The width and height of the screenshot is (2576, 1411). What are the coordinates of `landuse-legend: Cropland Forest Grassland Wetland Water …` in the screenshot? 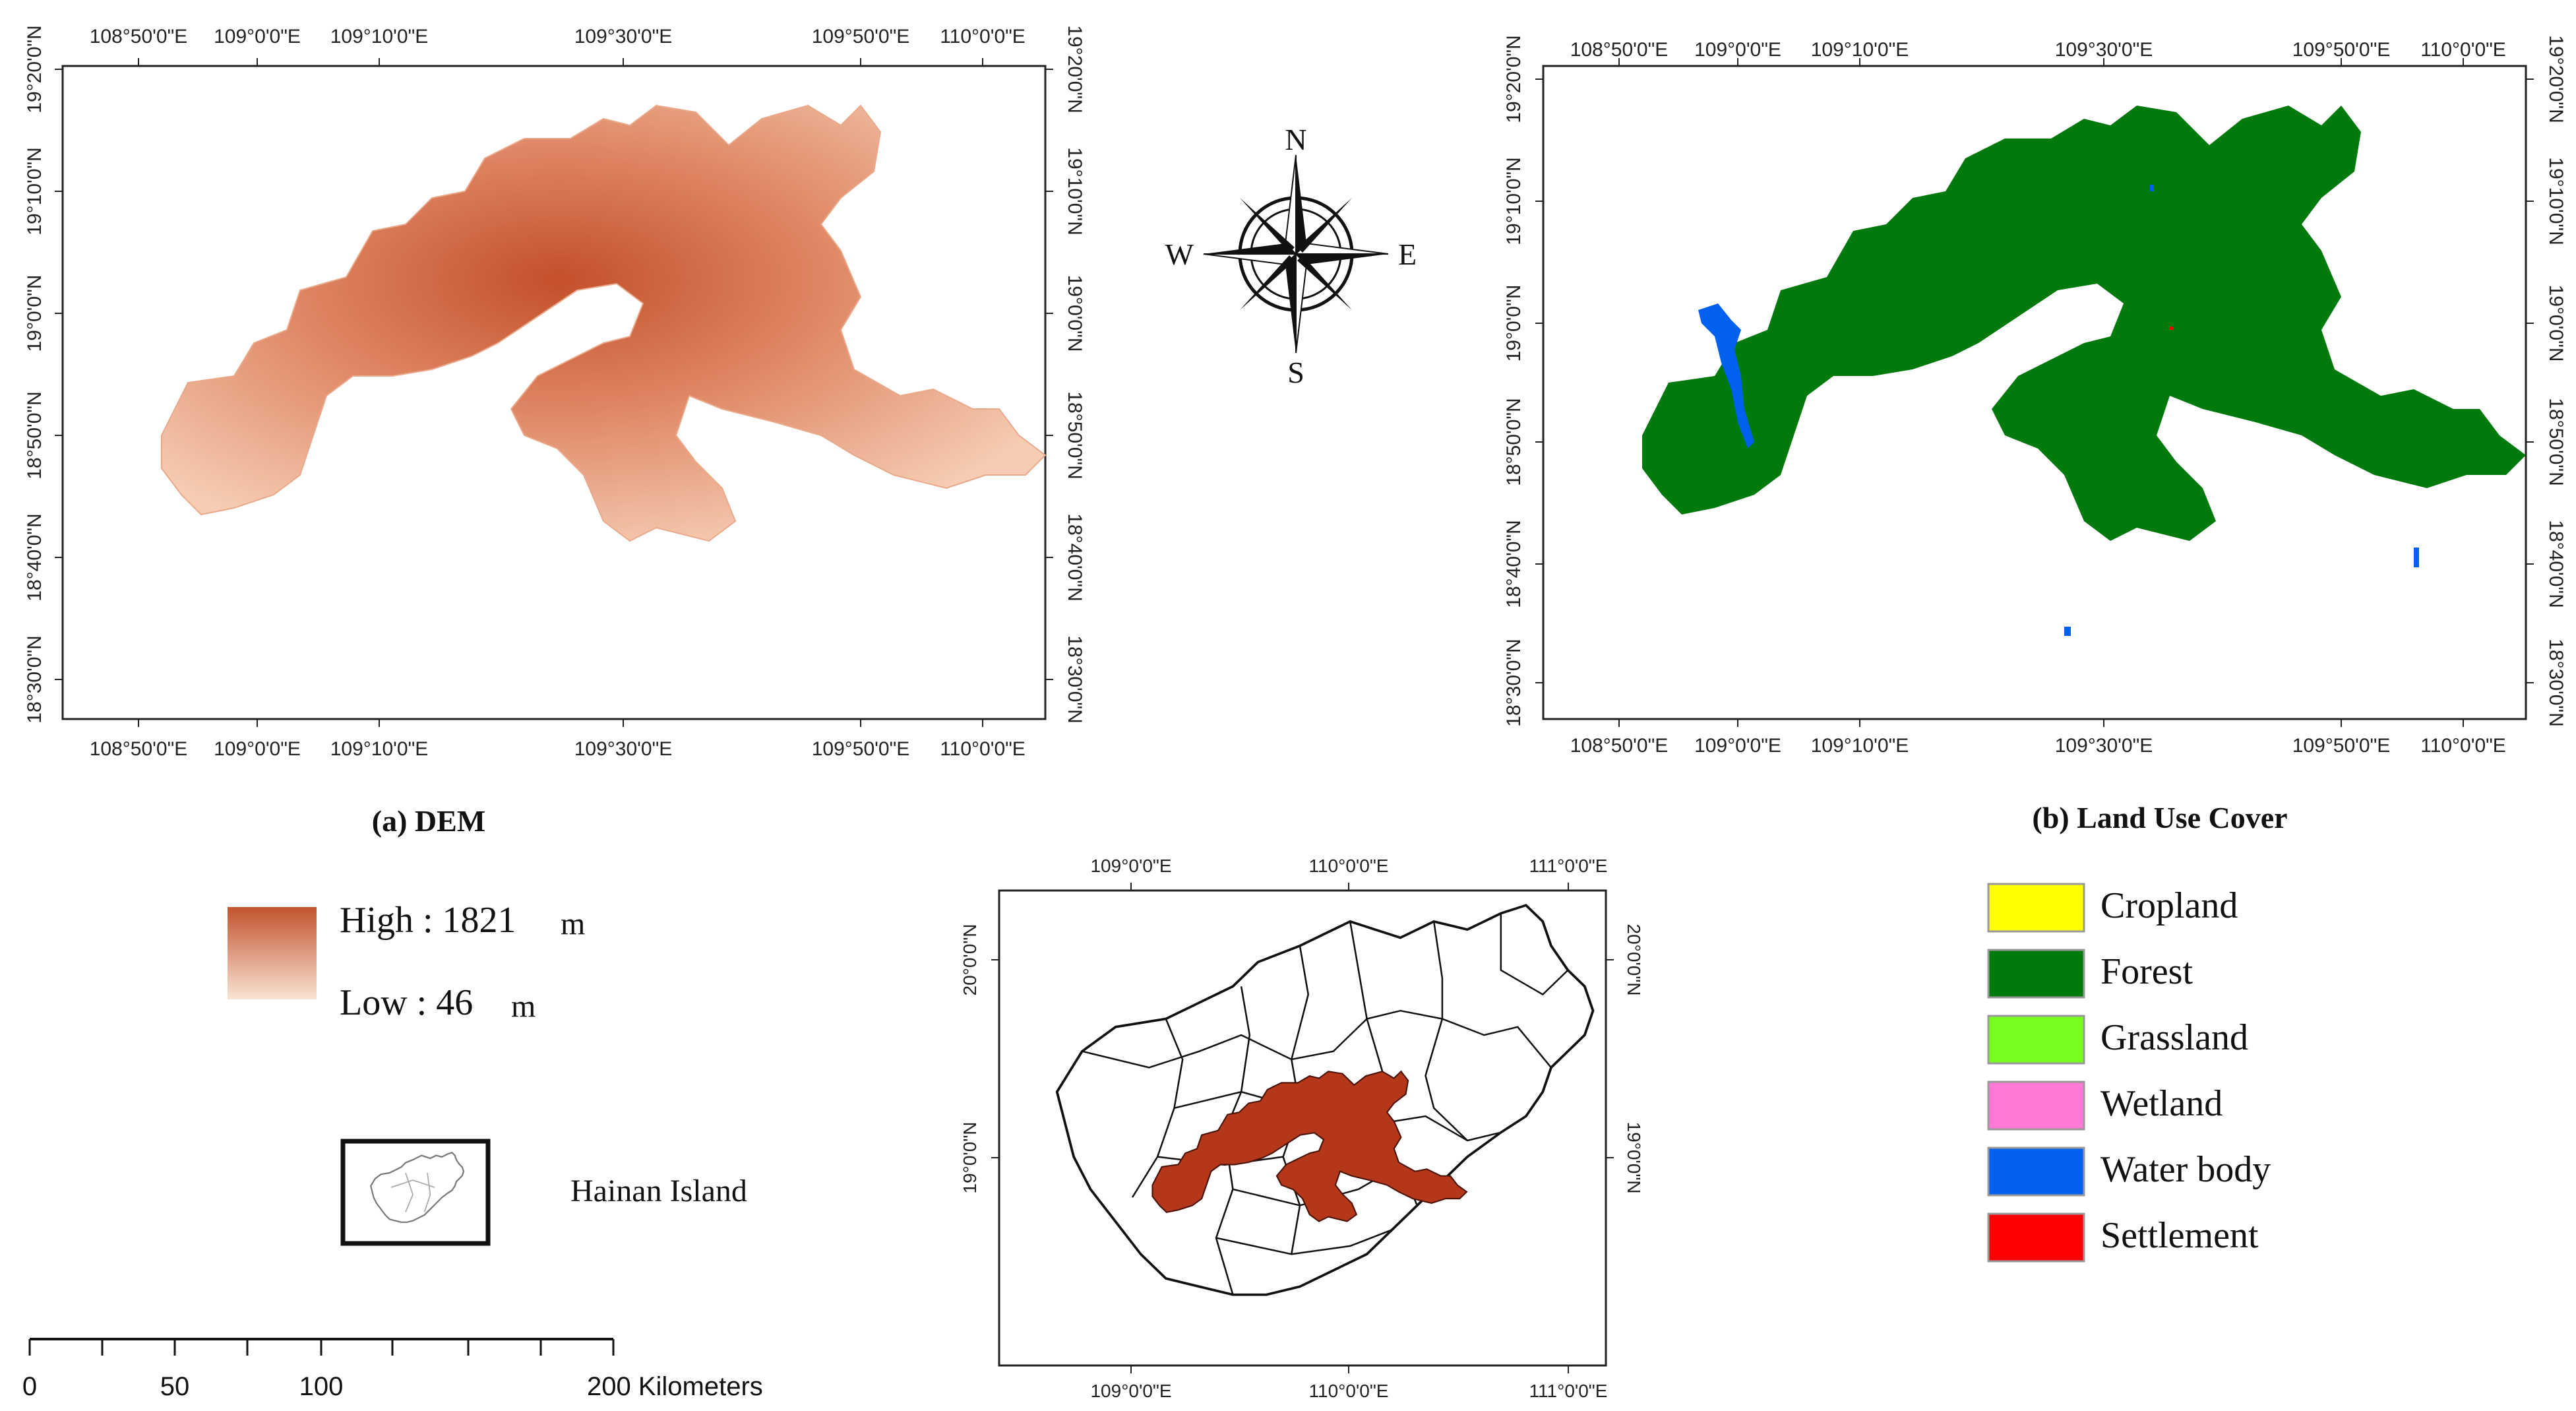 It's located at (2129, 1073).